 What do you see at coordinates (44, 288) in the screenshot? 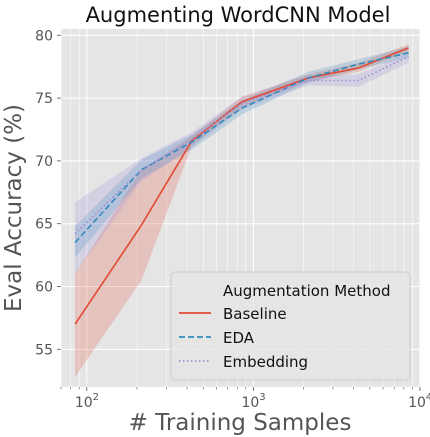
I see `y-tick-label: 60` at bounding box center [44, 288].